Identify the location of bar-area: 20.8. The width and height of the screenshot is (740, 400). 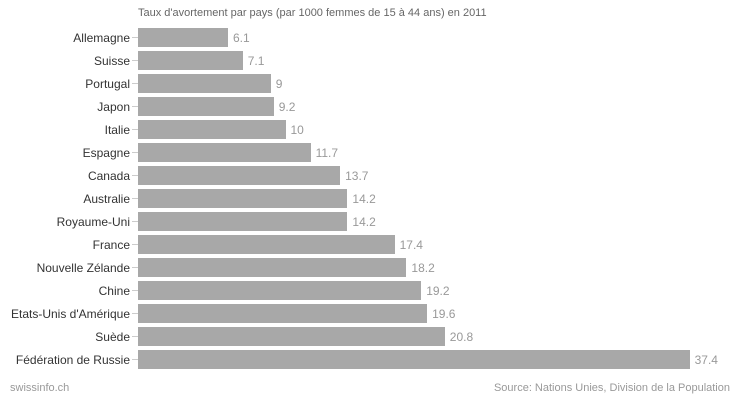
(439, 336).